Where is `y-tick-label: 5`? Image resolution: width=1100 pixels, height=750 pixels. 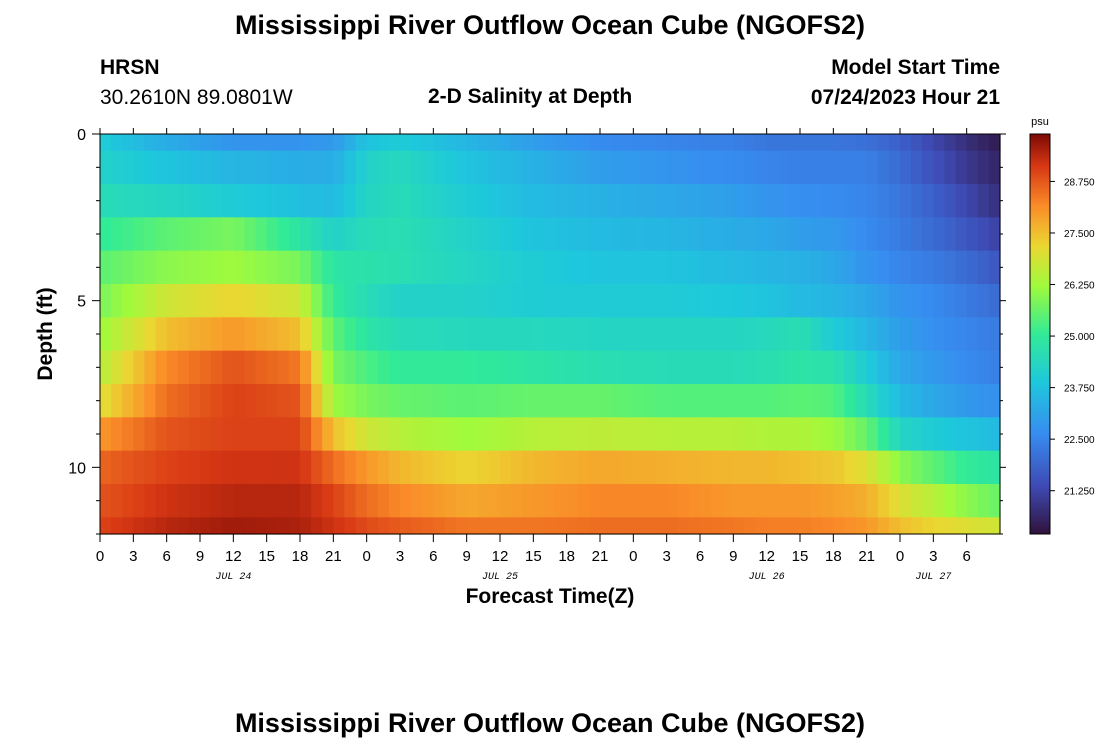
y-tick-label: 5 is located at coordinates (81, 302).